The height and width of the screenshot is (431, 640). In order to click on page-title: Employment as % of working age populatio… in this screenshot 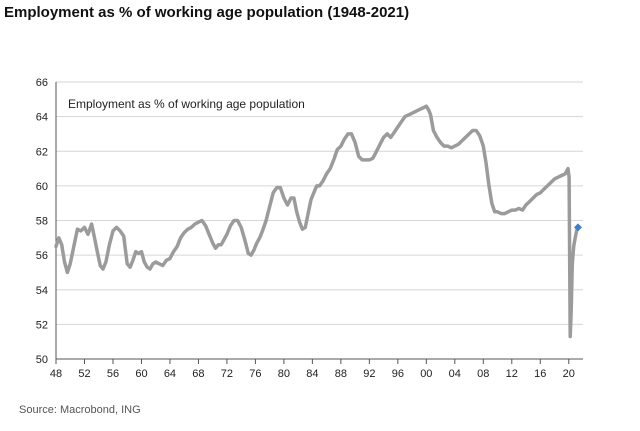, I will do `click(207, 12)`.